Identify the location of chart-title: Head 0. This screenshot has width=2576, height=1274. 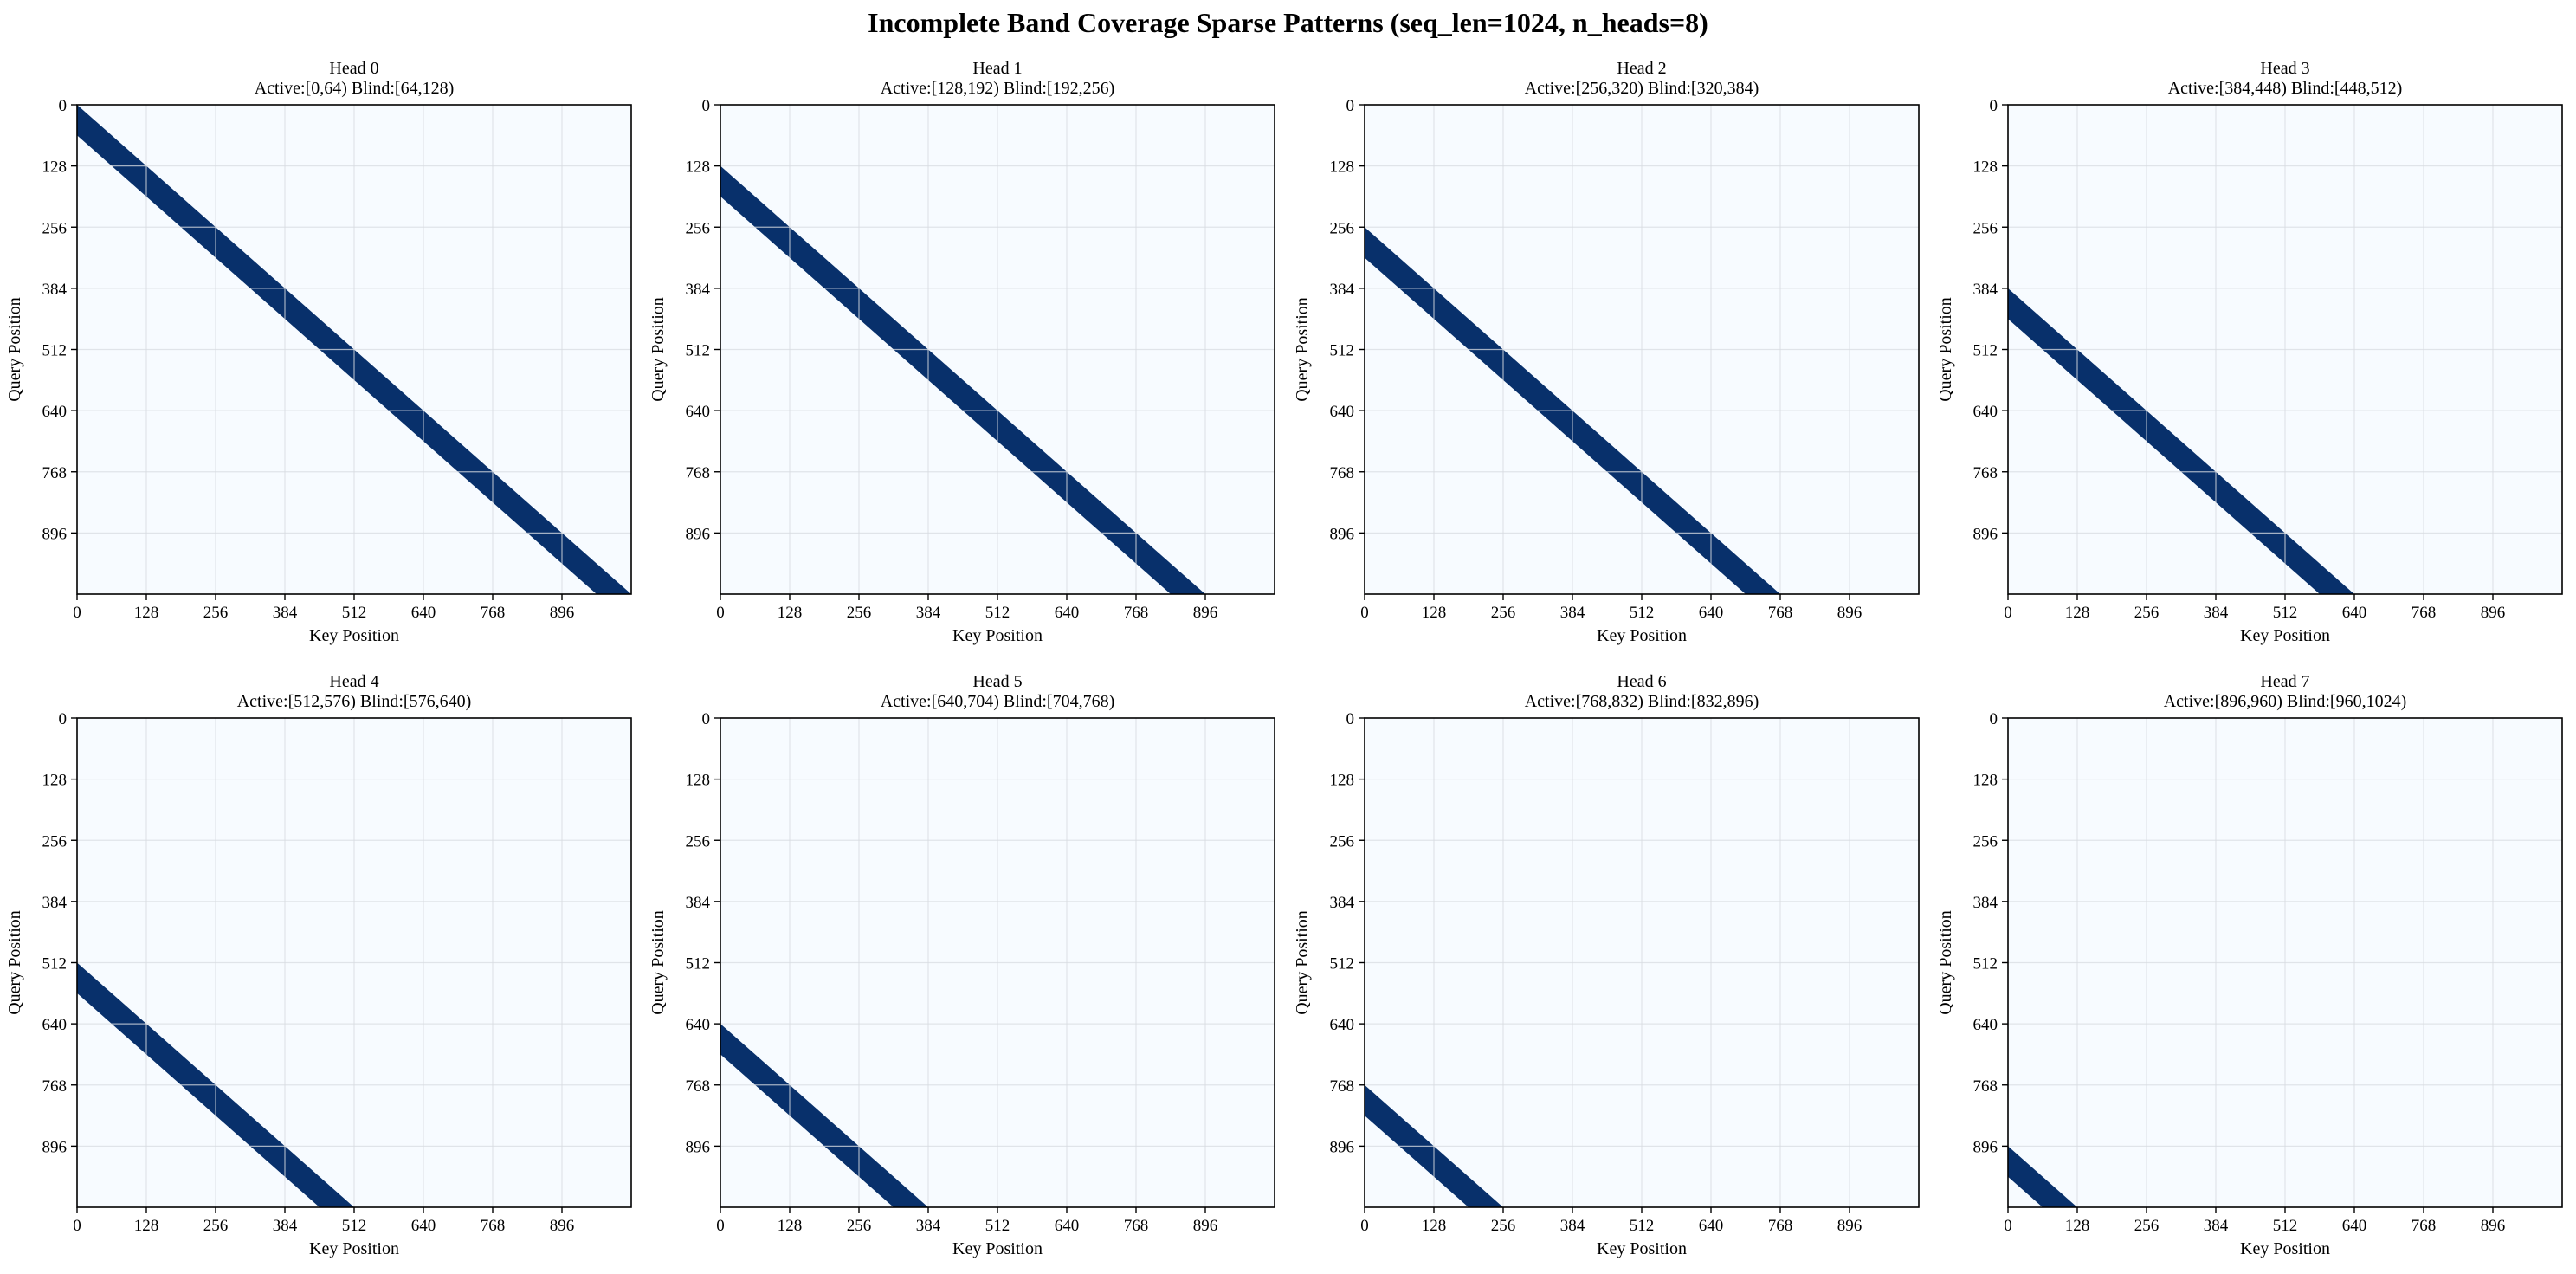
(353, 68).